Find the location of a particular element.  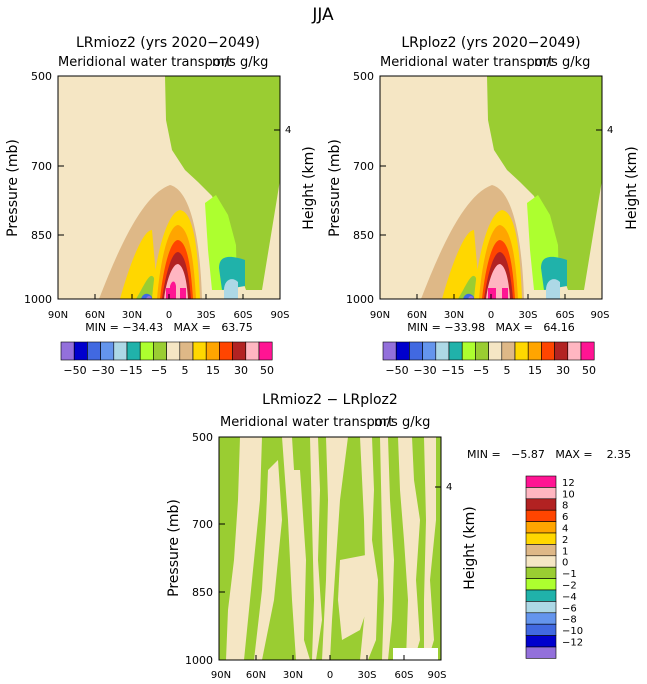

panel-title: LRmioz2 (yrs 2020−2049) is located at coordinates (168, 43).